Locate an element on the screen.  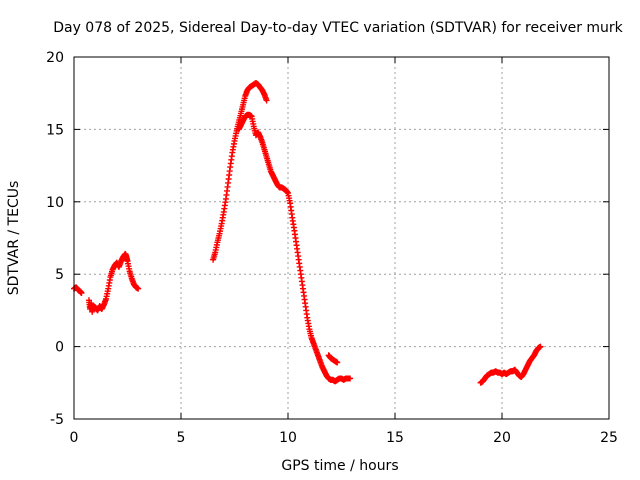
y-axis-label: SDTVAR / TECUs is located at coordinates (14, 238).